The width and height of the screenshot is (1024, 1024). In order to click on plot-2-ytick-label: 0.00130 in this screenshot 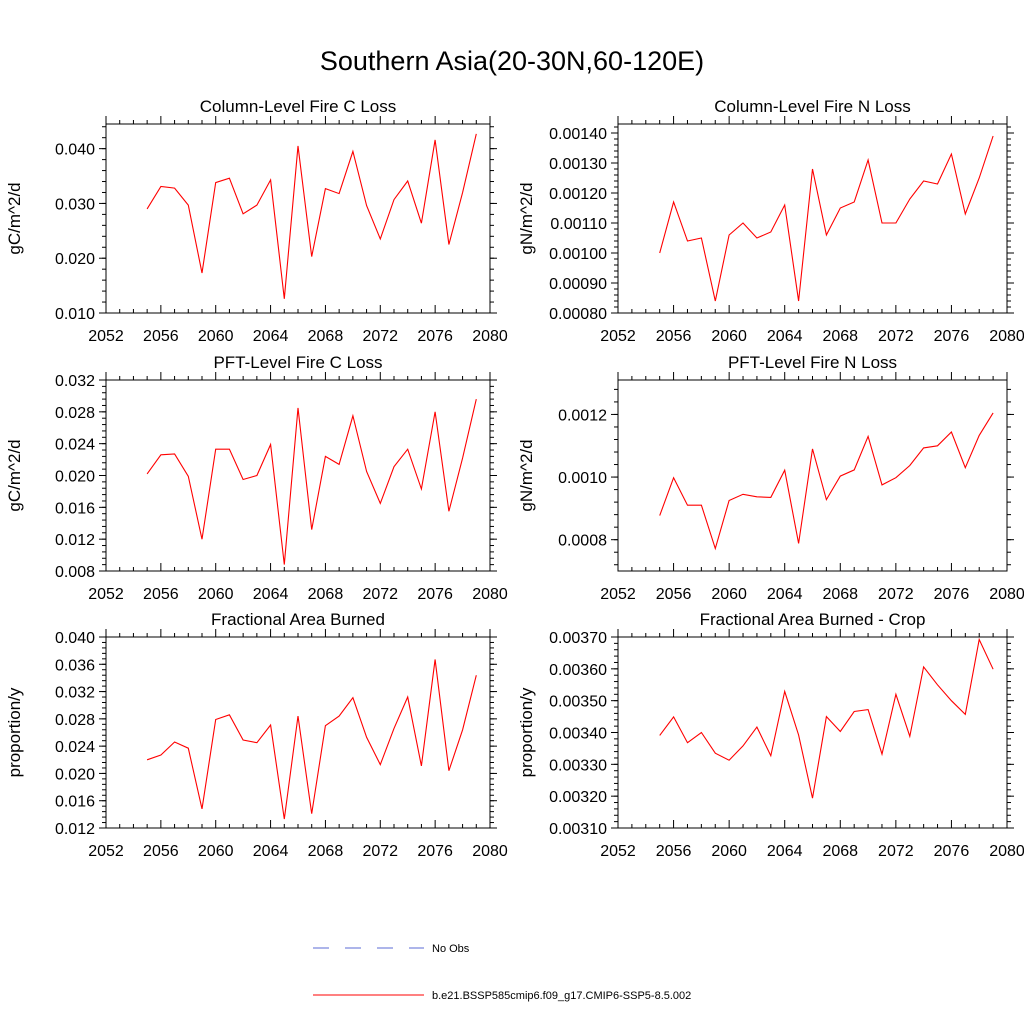, I will do `click(578, 164)`.